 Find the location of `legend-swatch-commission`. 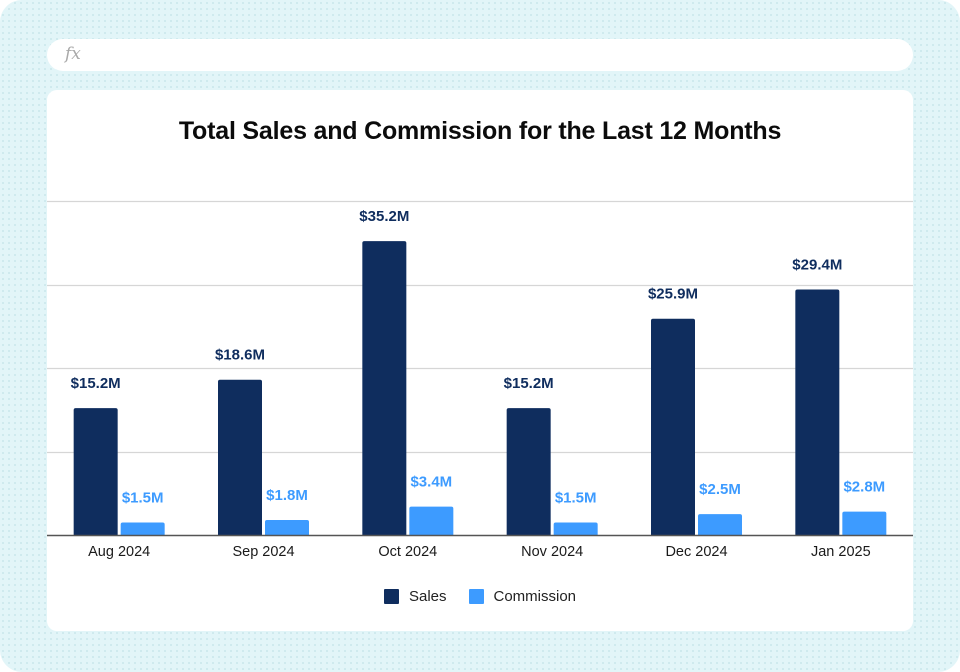

legend-swatch-commission is located at coordinates (476, 596).